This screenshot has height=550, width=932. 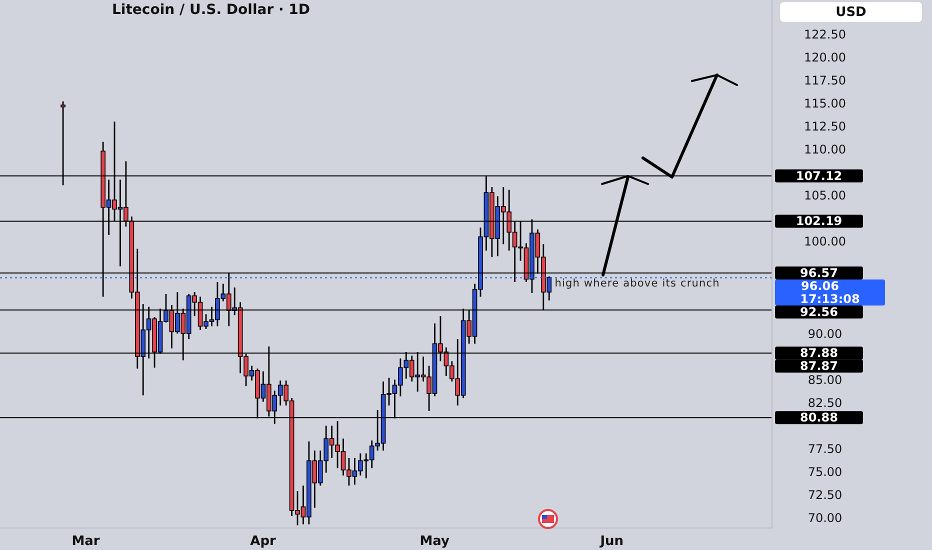 I want to click on x-tick-label: Apr, so click(x=263, y=542).